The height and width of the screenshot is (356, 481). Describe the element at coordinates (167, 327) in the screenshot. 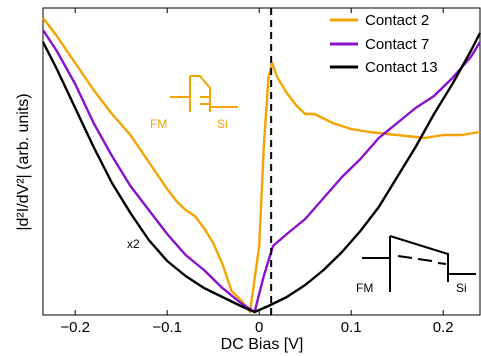

I see `x-tick-label: −0.1` at that location.